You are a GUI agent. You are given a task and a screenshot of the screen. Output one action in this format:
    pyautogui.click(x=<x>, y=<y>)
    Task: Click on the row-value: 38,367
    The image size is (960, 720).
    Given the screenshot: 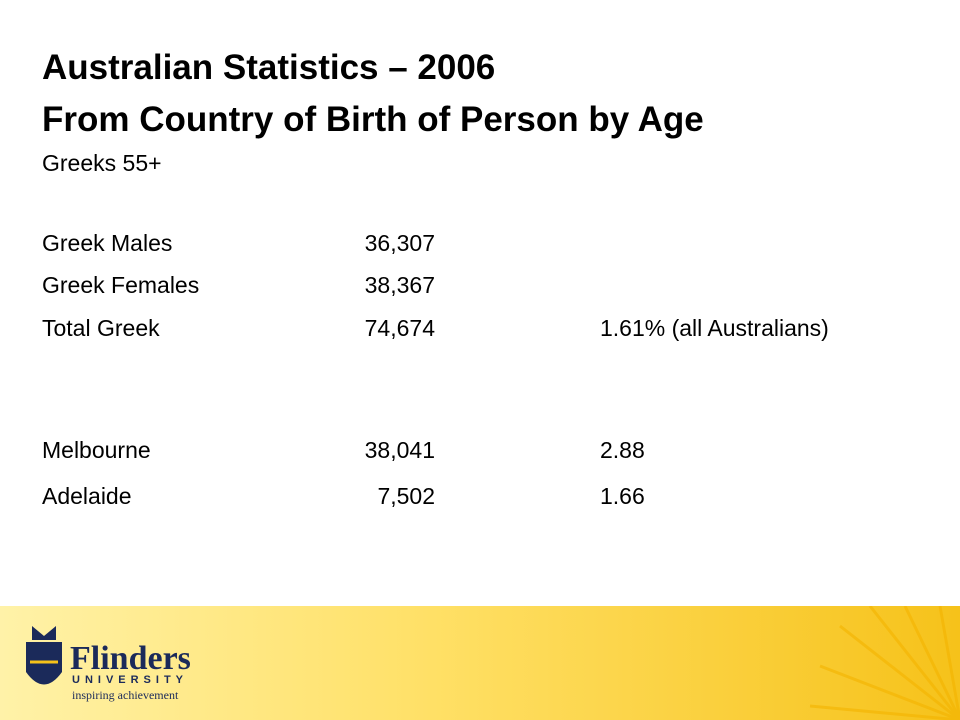 What is the action you would take?
    pyautogui.click(x=399, y=285)
    